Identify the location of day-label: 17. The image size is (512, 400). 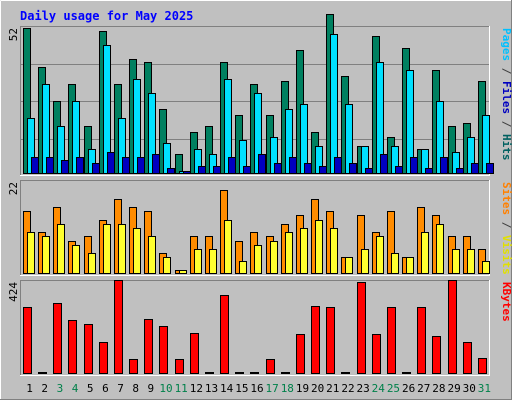
(272, 388).